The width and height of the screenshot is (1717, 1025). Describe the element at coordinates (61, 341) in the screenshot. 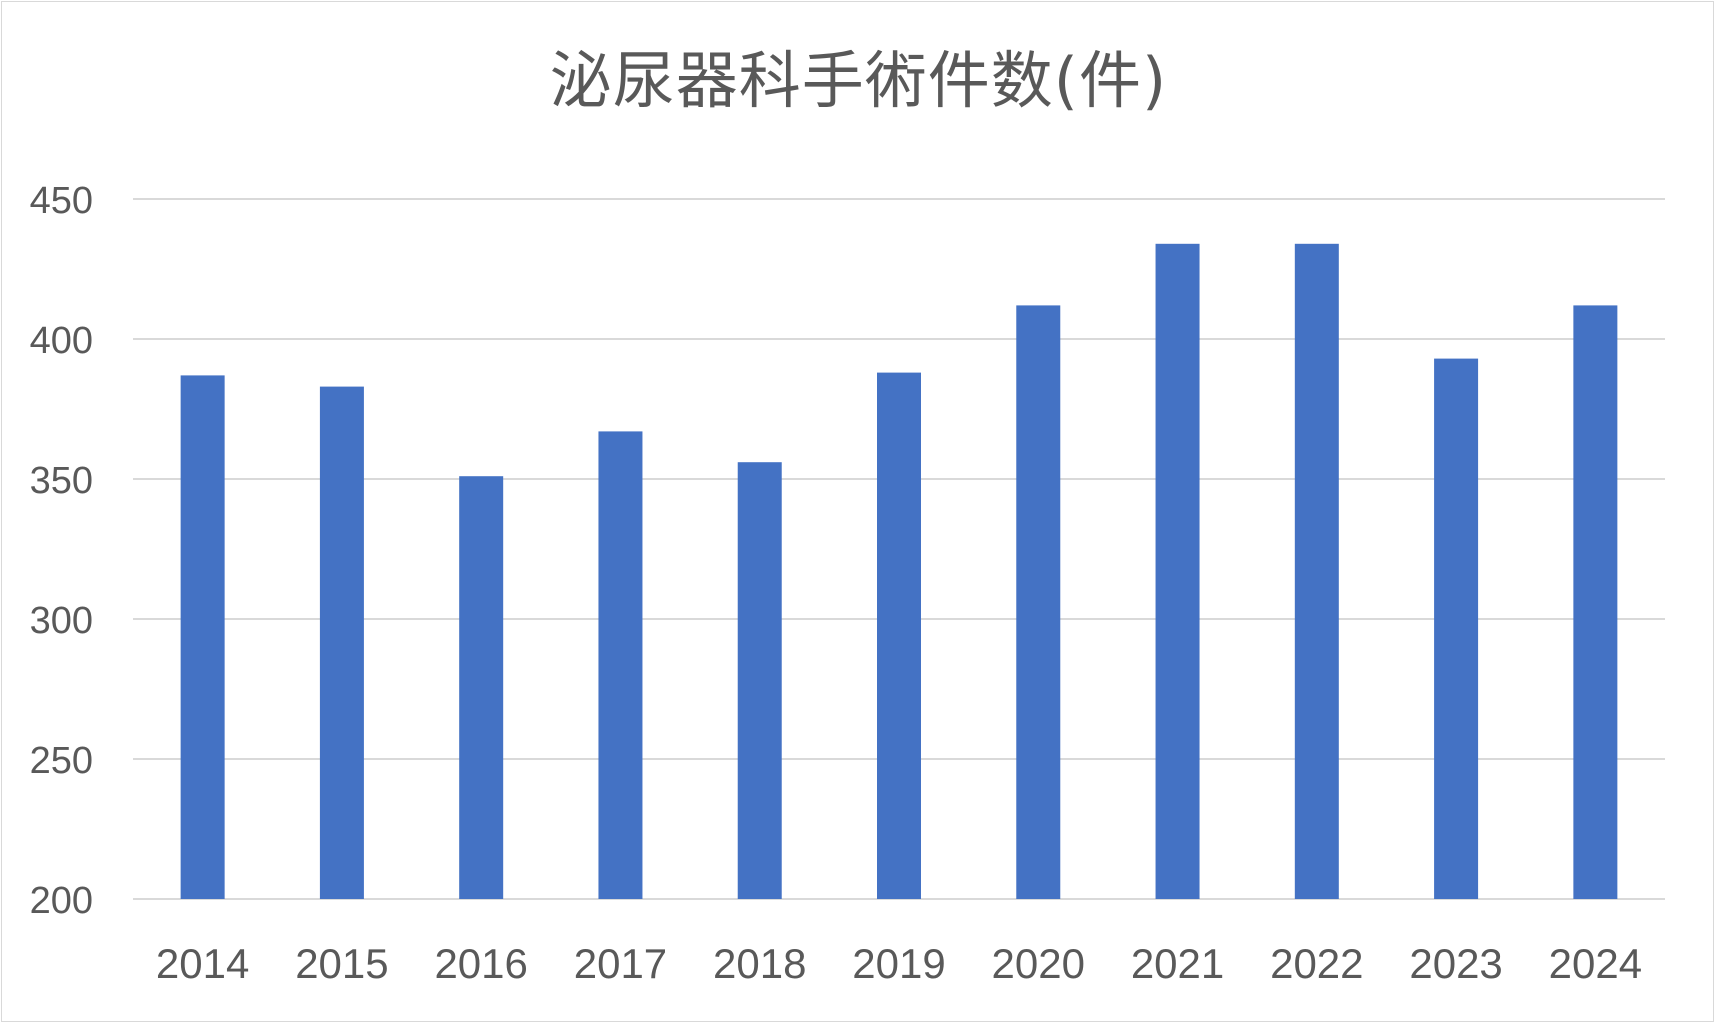

I see `y-tick-label: 400` at that location.